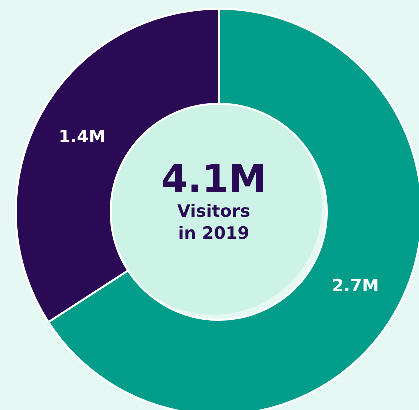 This screenshot has width=419, height=410. What do you see at coordinates (214, 179) in the screenshot?
I see `text: 4.1M` at bounding box center [214, 179].